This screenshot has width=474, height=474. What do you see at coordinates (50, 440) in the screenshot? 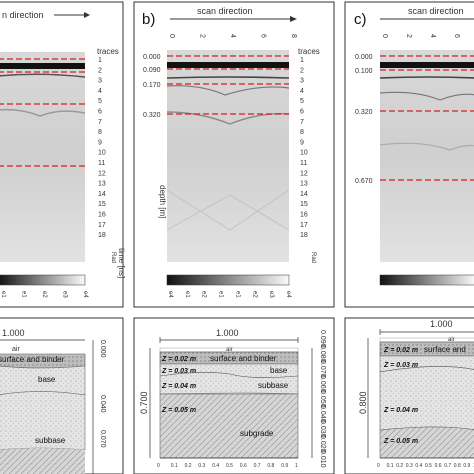
I see `section-a-layer3: subbase` at bounding box center [50, 440].